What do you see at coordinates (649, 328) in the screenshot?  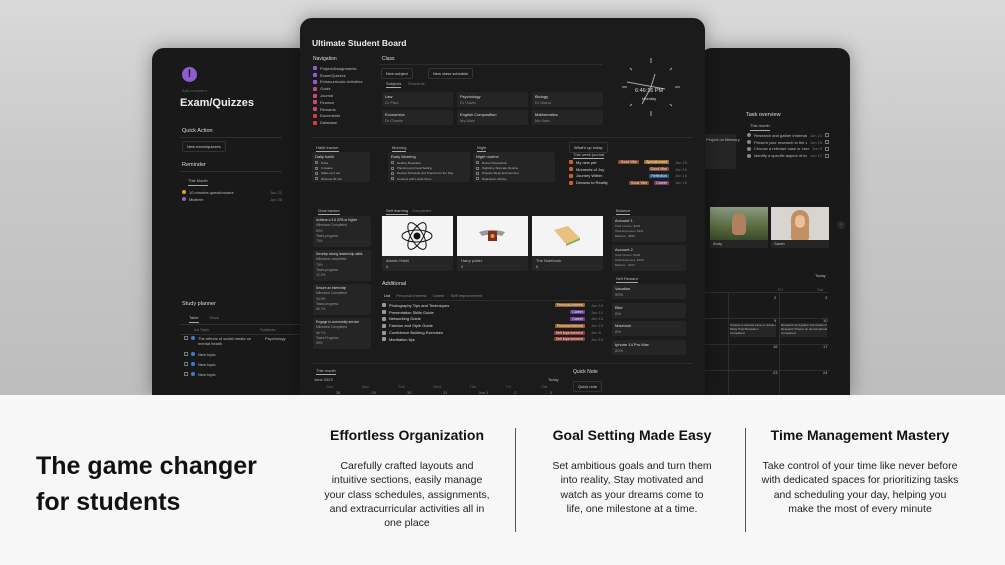 I see `reward-card: Macbook 0%` at bounding box center [649, 328].